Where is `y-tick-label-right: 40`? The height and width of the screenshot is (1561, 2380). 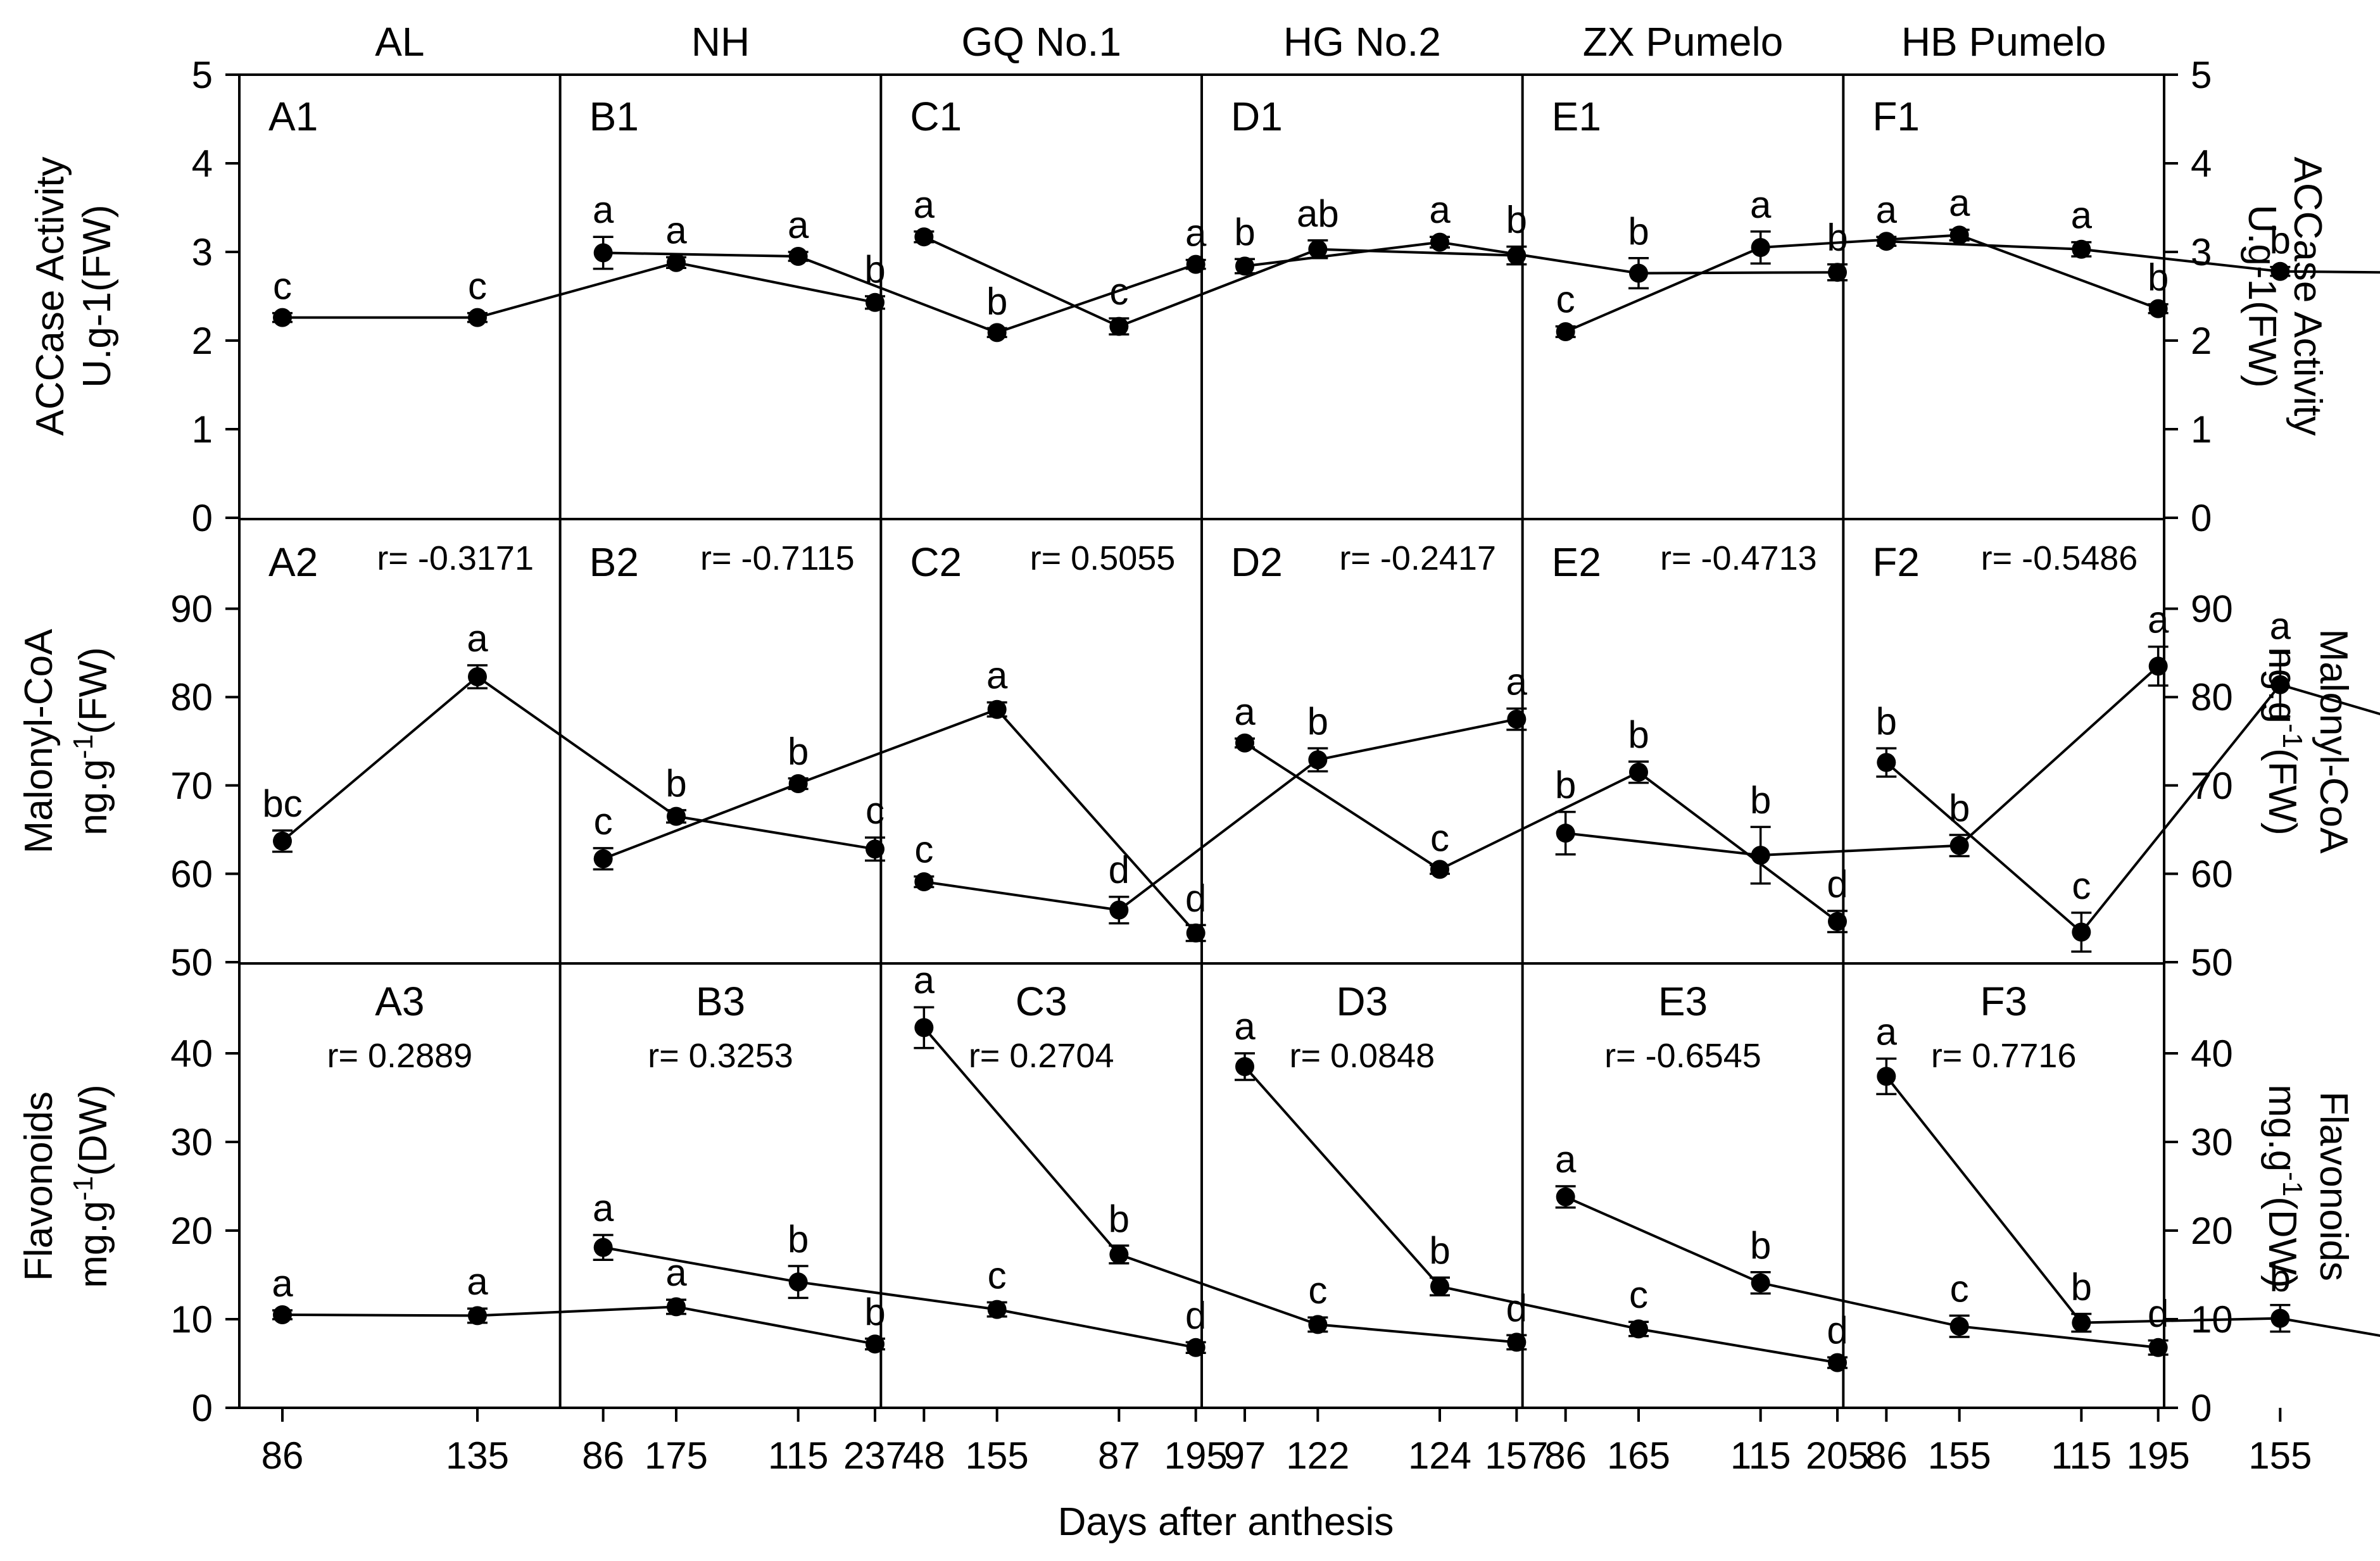 y-tick-label-right: 40 is located at coordinates (2212, 1053).